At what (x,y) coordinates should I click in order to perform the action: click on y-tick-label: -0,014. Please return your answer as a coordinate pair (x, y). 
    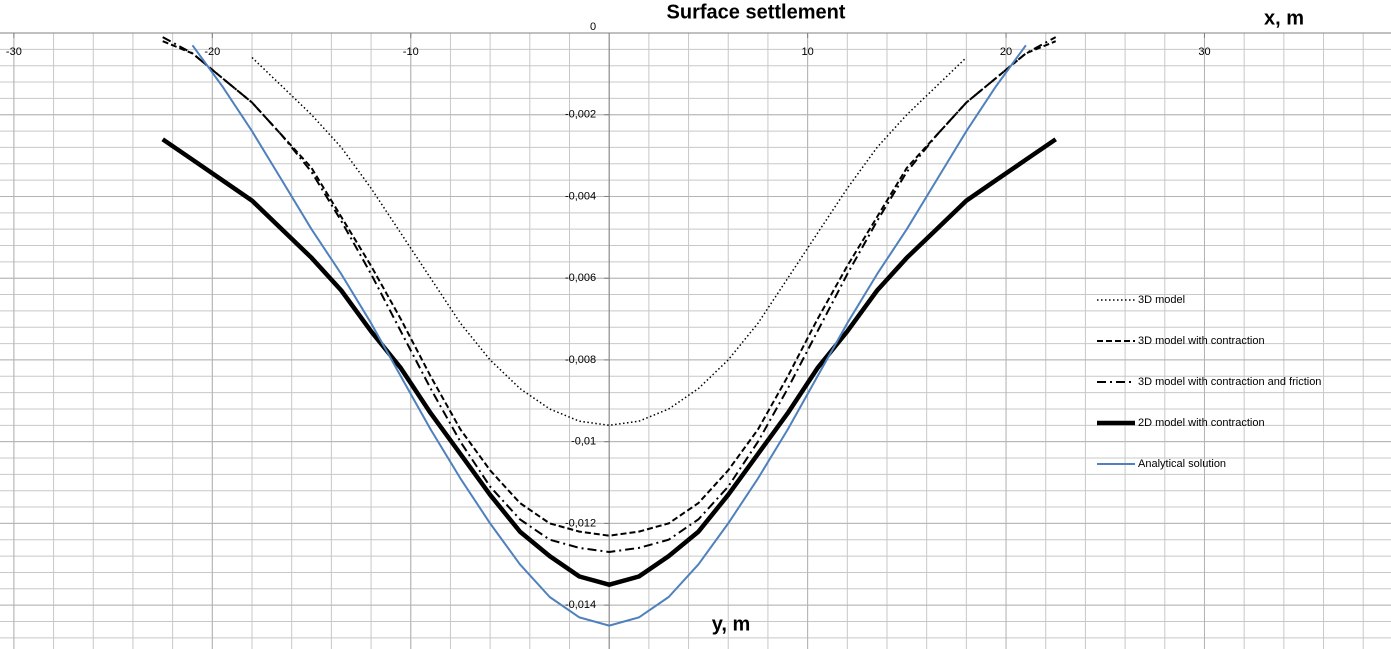
    Looking at the image, I should click on (580, 605).